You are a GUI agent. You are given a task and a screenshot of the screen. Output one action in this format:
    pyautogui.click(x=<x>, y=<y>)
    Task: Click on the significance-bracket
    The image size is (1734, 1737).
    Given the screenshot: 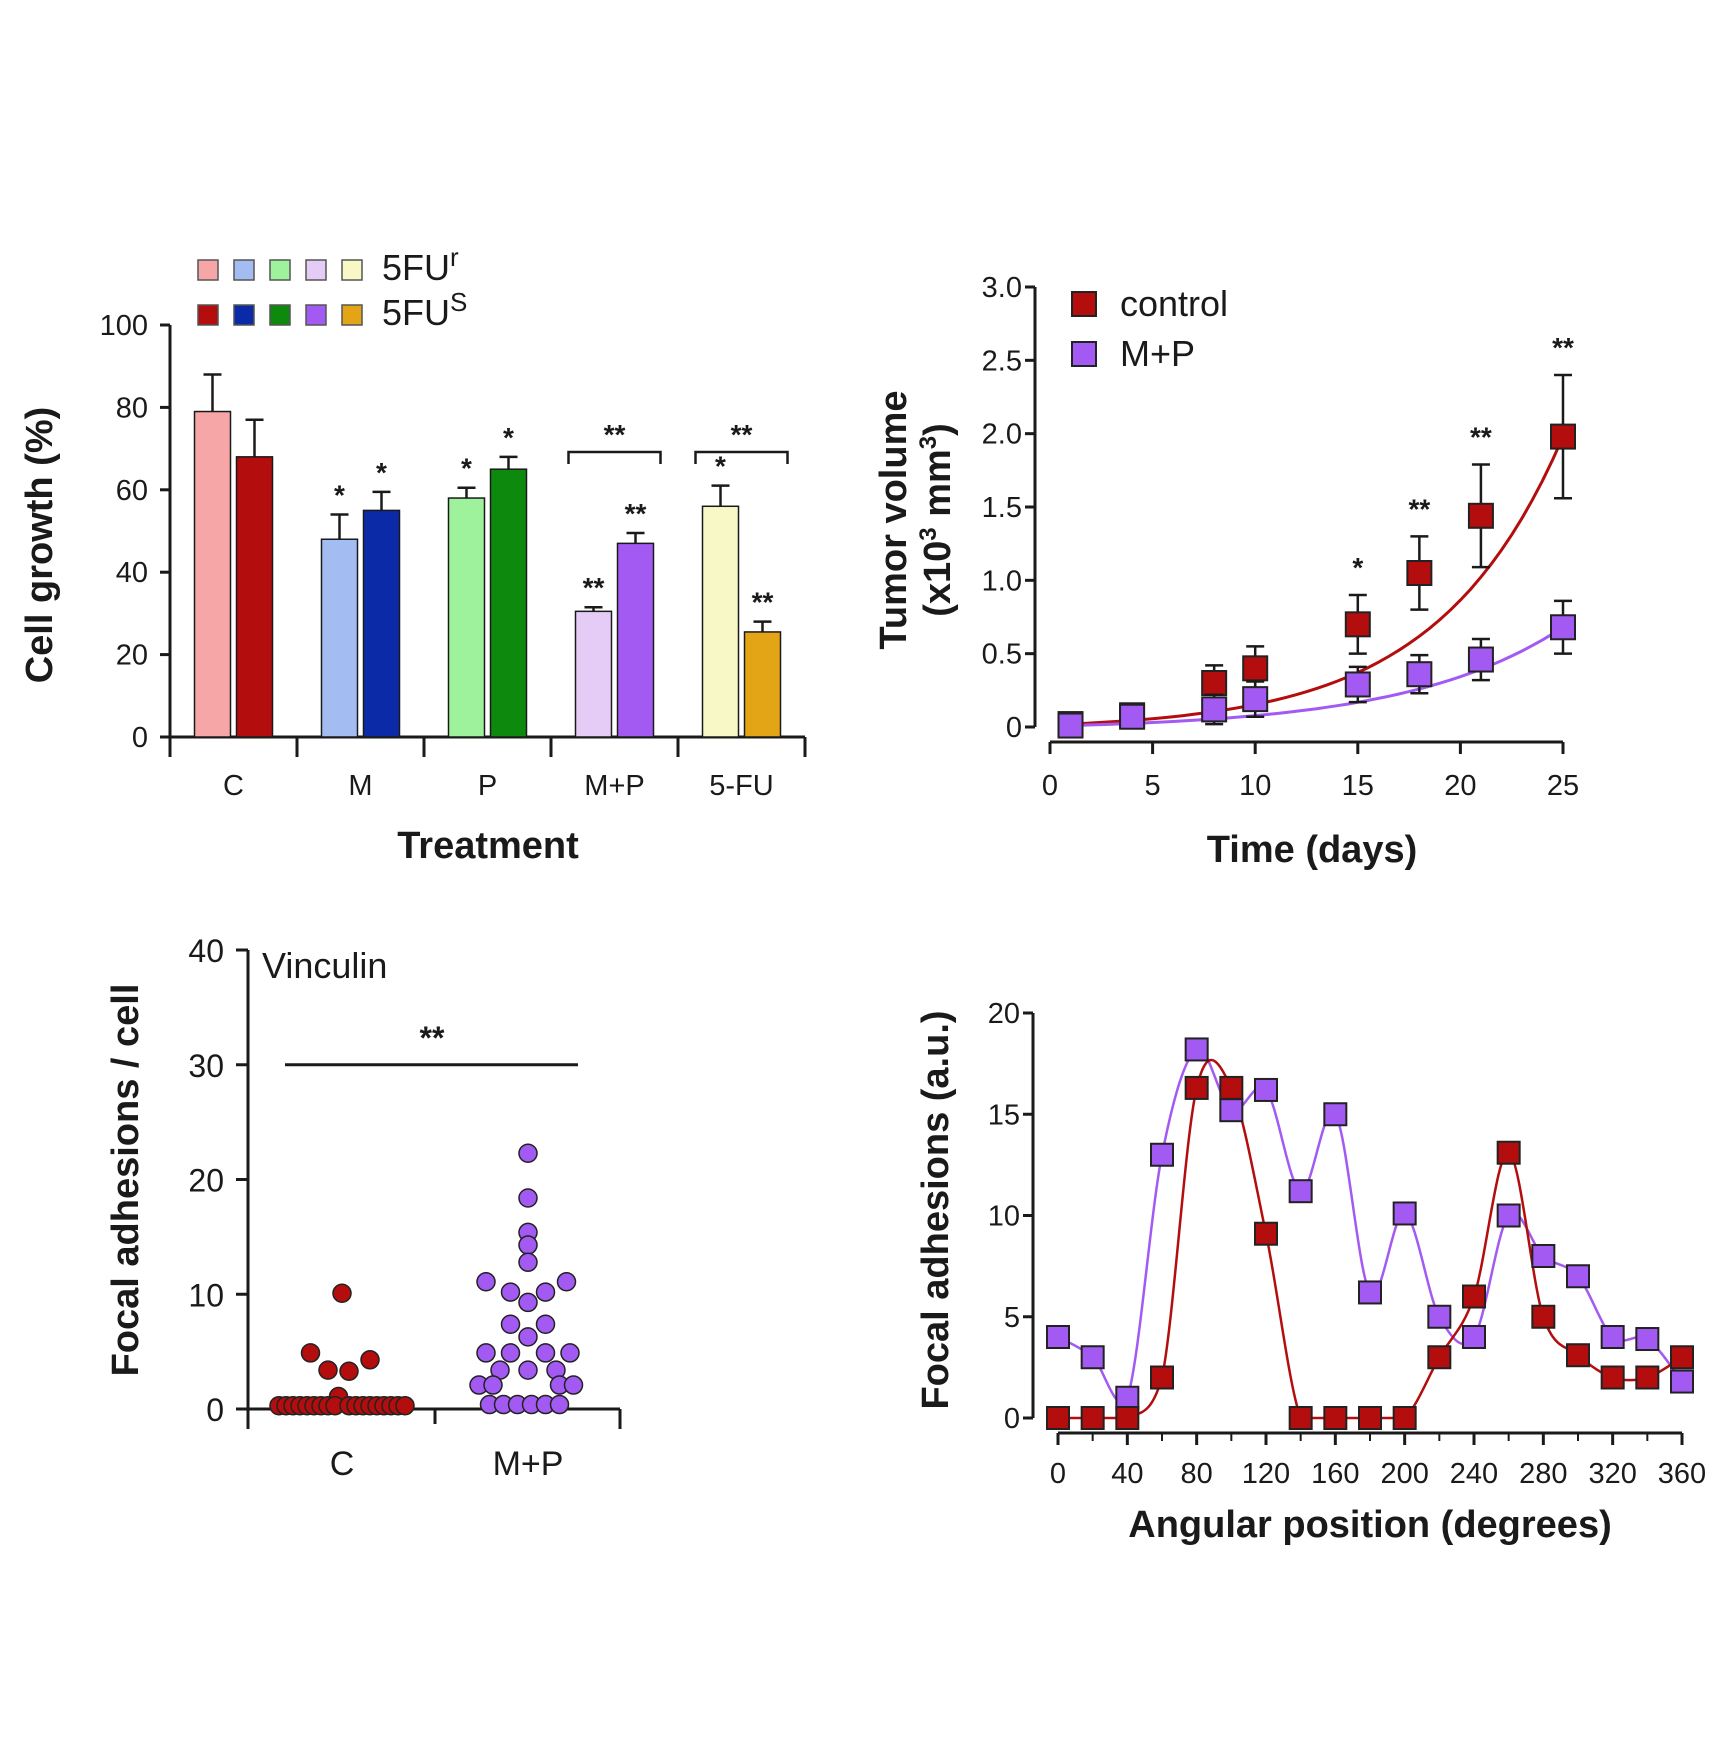 What is the action you would take?
    pyautogui.click(x=741, y=457)
    